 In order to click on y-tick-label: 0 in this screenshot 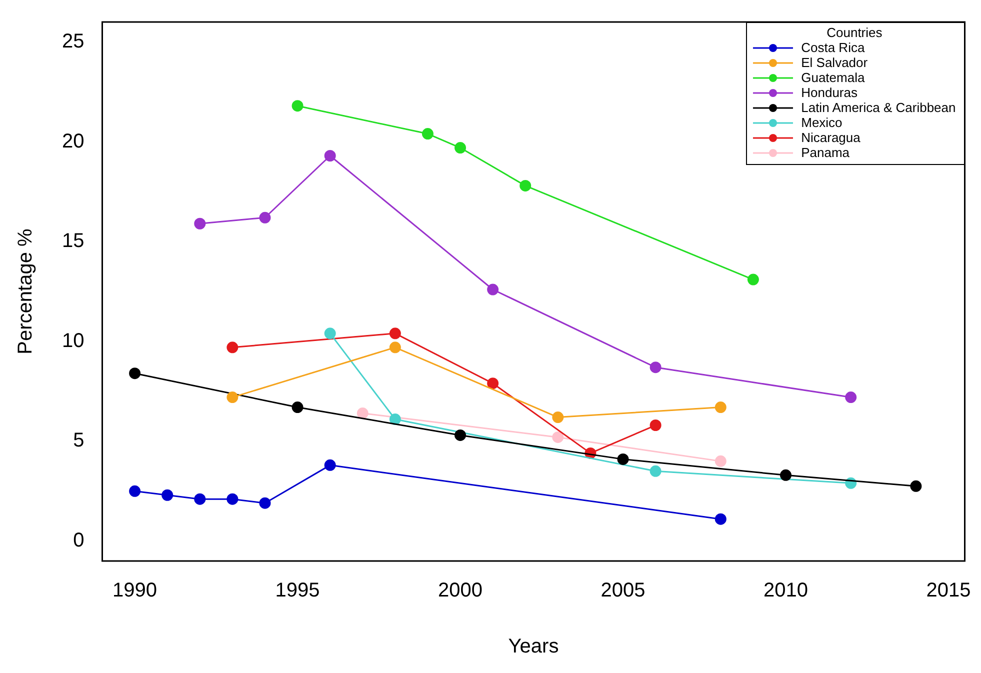, I will do `click(78, 541)`.